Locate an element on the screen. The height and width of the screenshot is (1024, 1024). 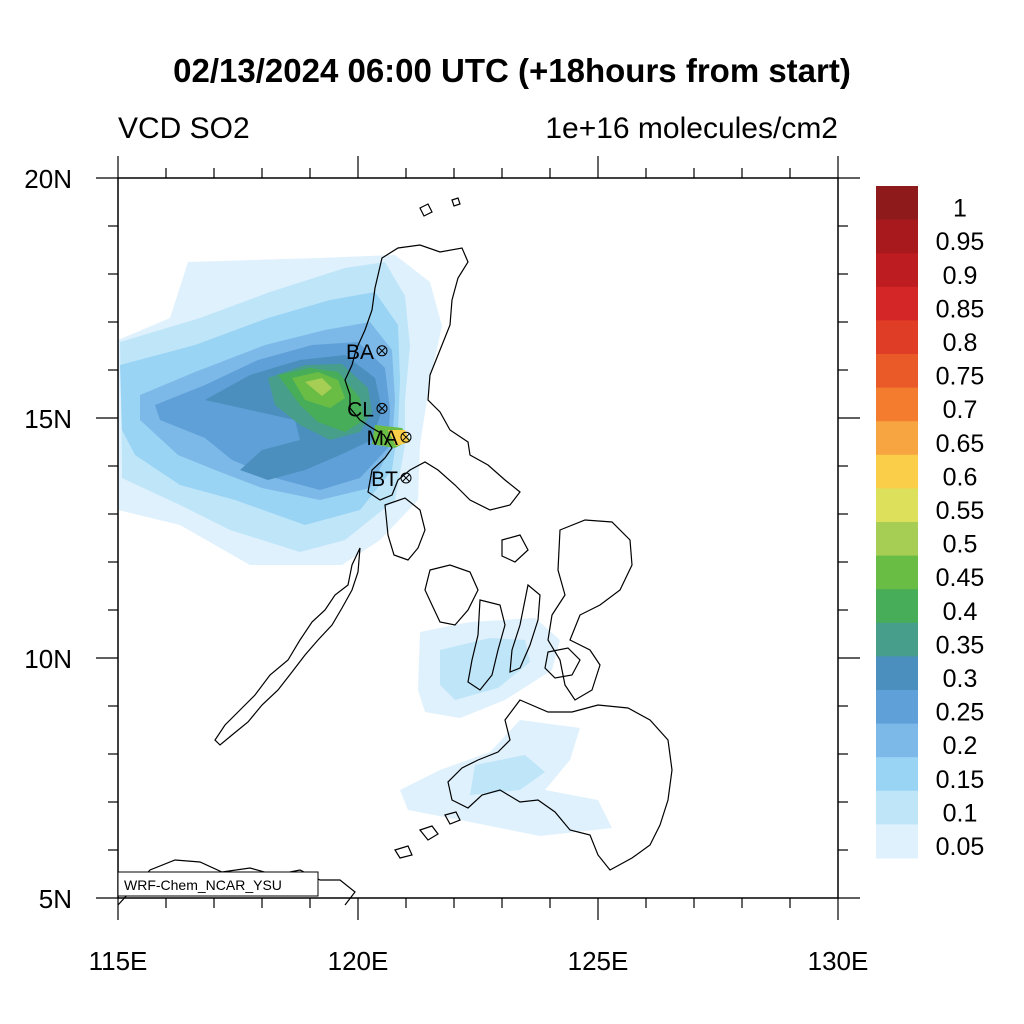
stations: BA CL MA BT is located at coordinates (379, 416).